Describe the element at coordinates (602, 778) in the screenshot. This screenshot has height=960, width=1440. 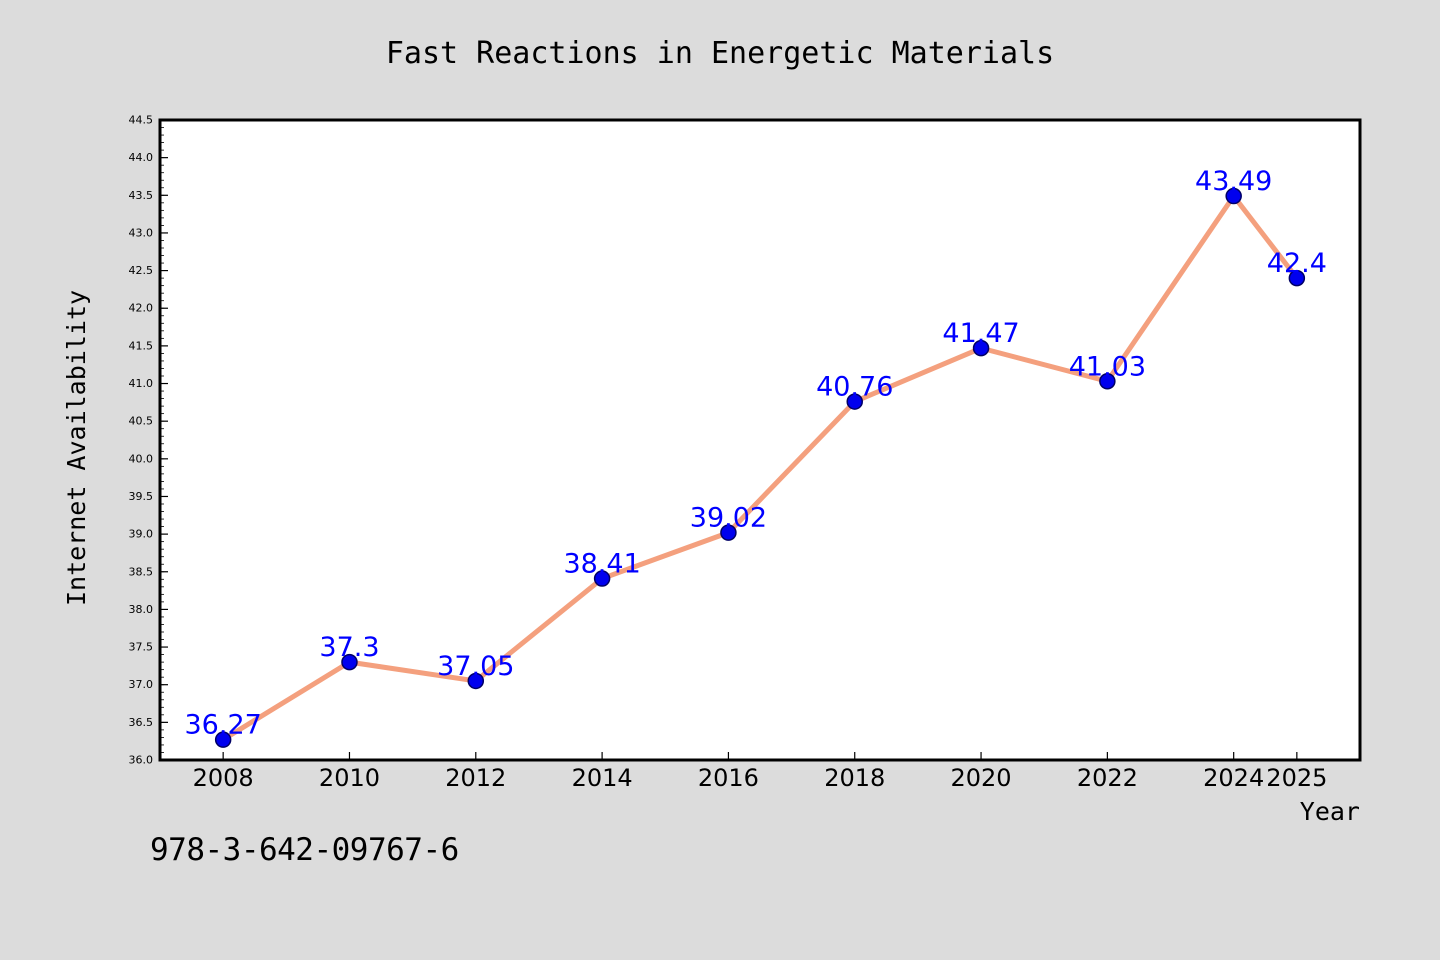
I see `x-tick-label: 2014` at that location.